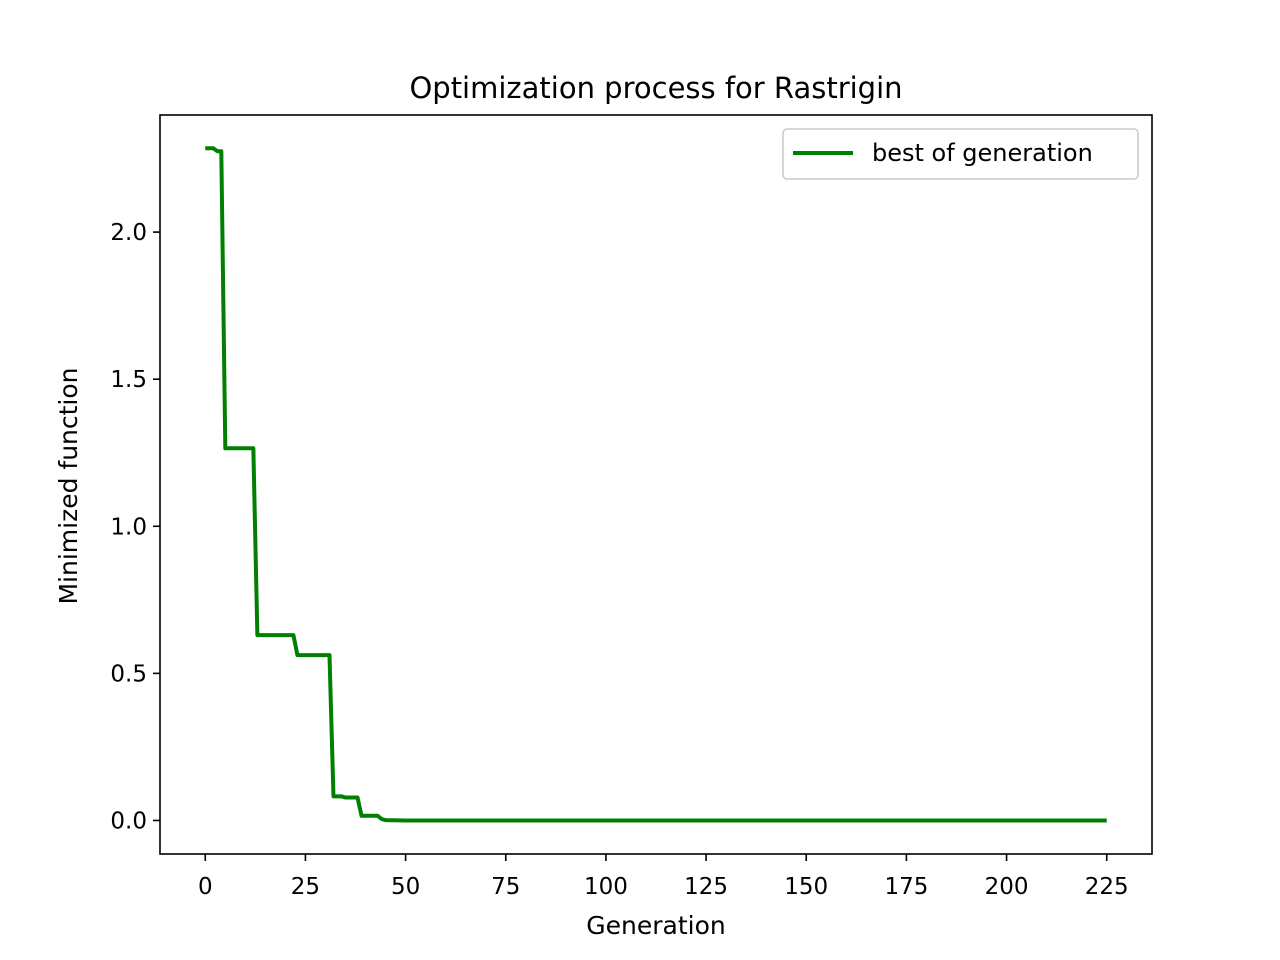  I want to click on y-tick-label: 0.5, so click(128, 674).